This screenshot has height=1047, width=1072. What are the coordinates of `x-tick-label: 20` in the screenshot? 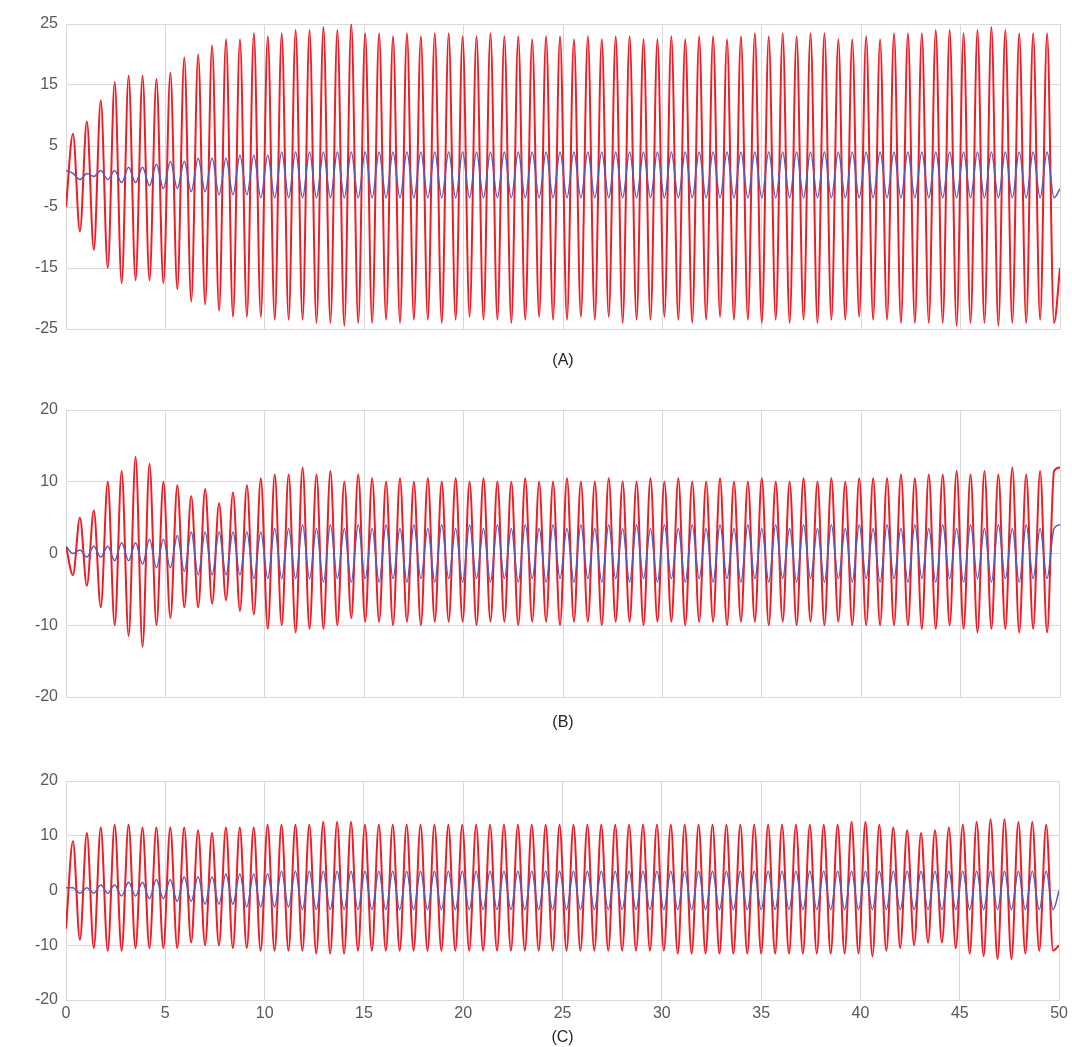 It's located at (463, 1013).